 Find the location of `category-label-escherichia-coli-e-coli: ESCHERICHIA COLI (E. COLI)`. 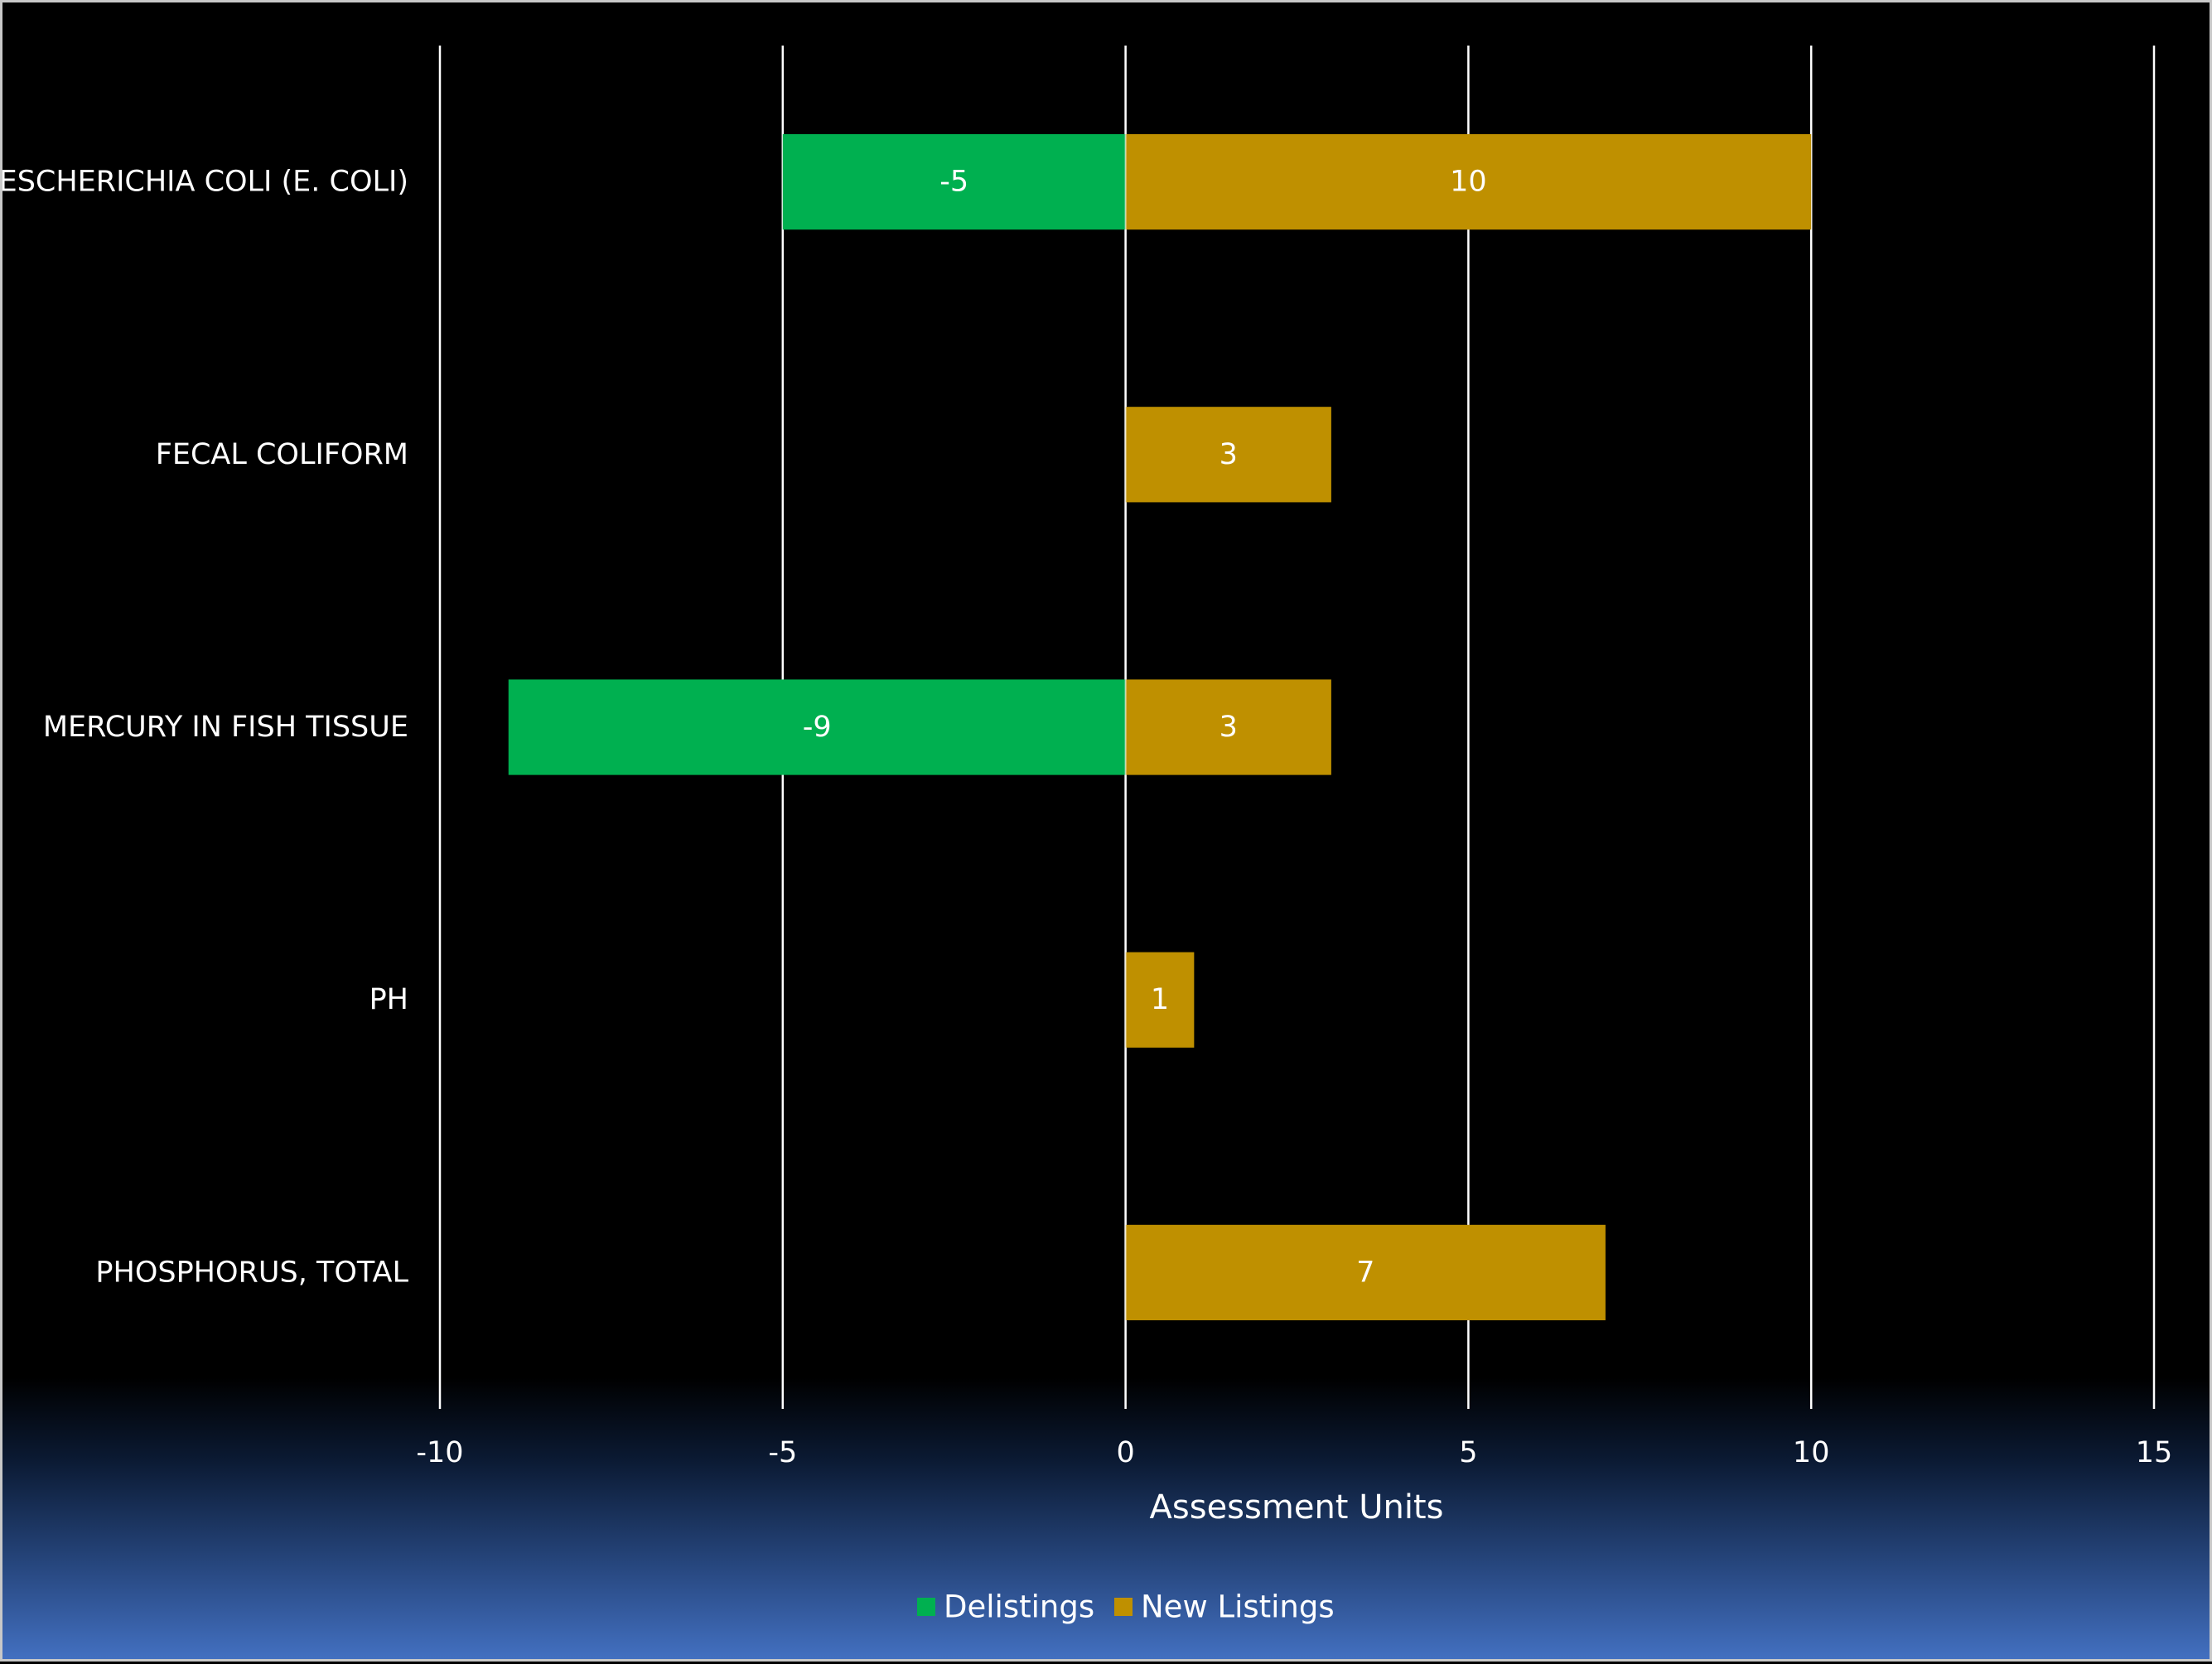

category-label-escherichia-coli-e-coli: ESCHERICHIA COLI (E. COLI) is located at coordinates (205, 183).